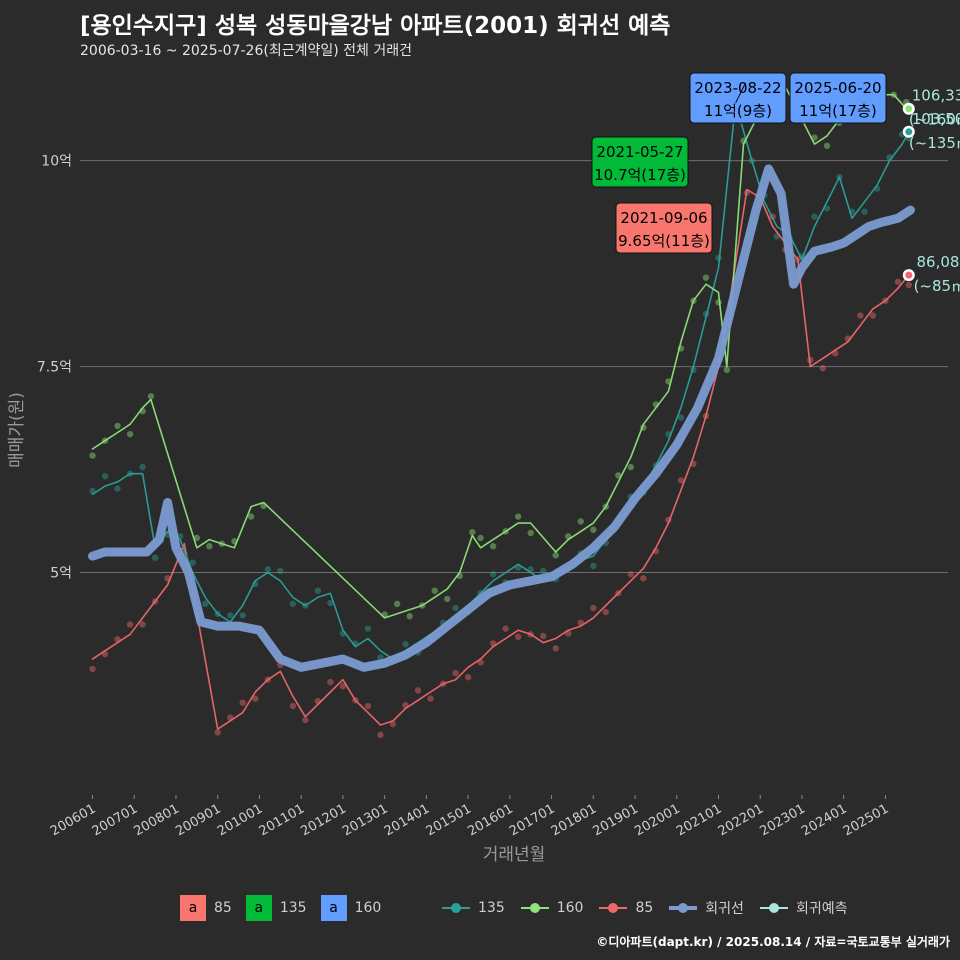 This screenshot has width=960, height=960. I want to click on forecast-value-85: 86,083, so click(938, 262).